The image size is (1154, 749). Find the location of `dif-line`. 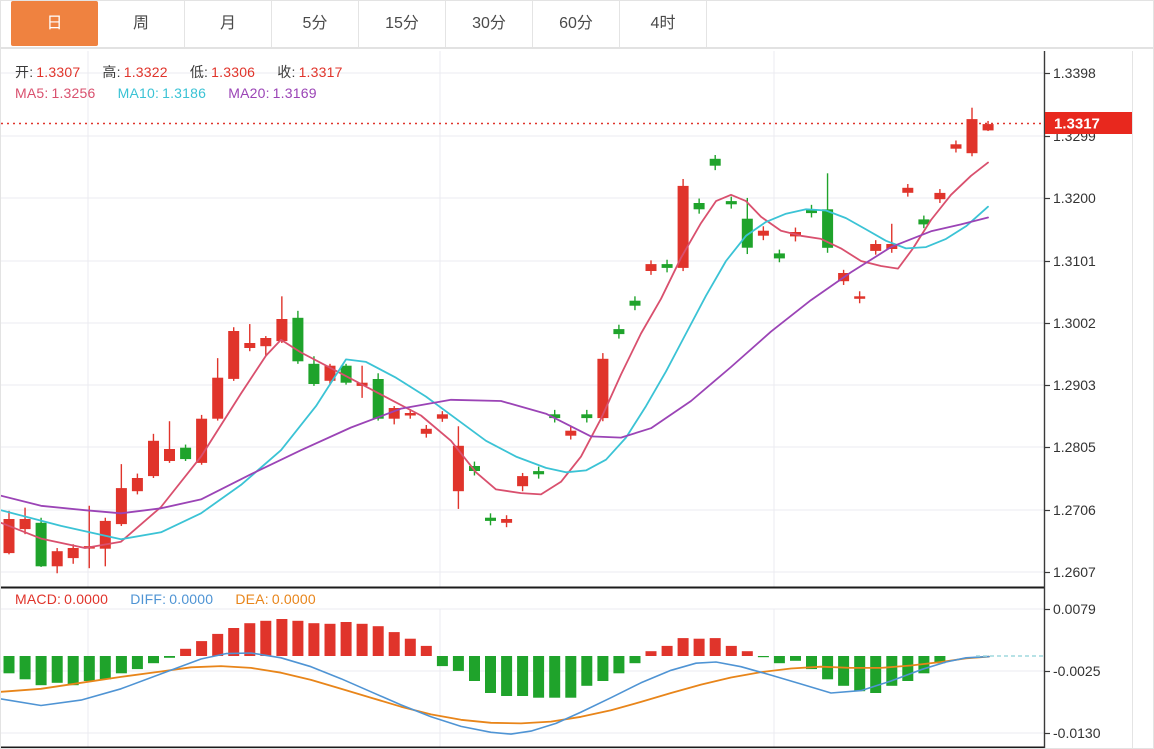

dif-line is located at coordinates (495, 693).